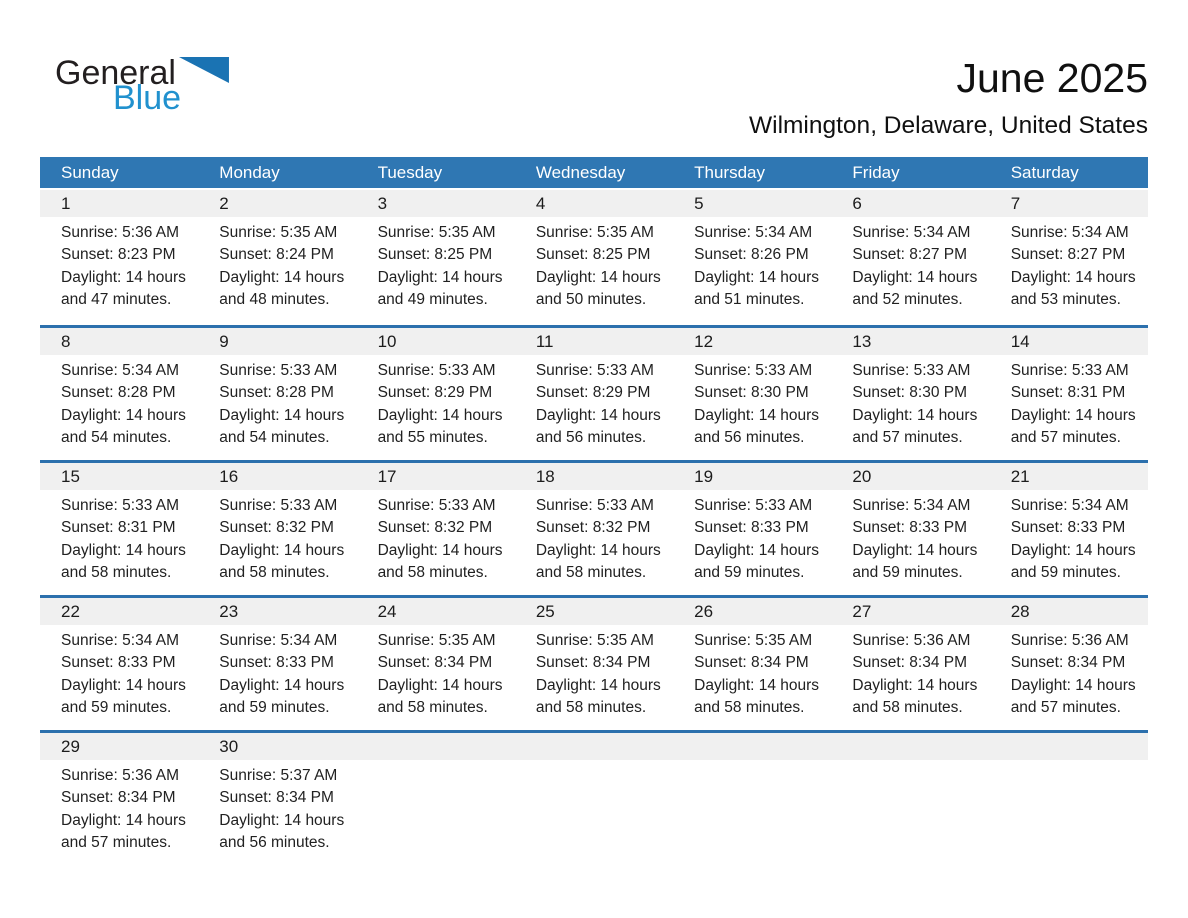  I want to click on day-number: 6, so click(857, 203).